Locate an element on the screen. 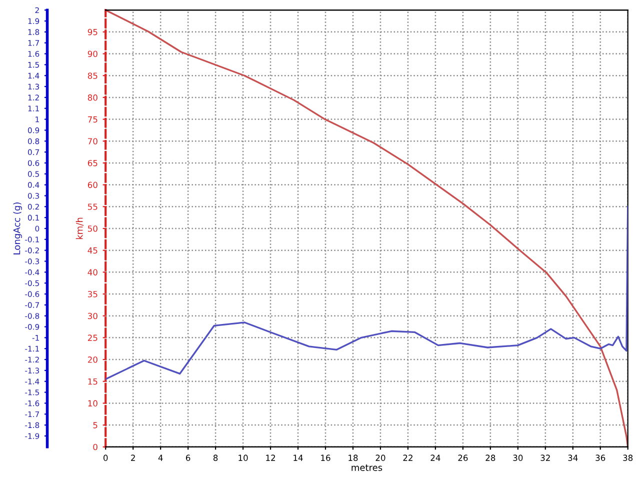  y-tick-label: 20 is located at coordinates (93, 359).